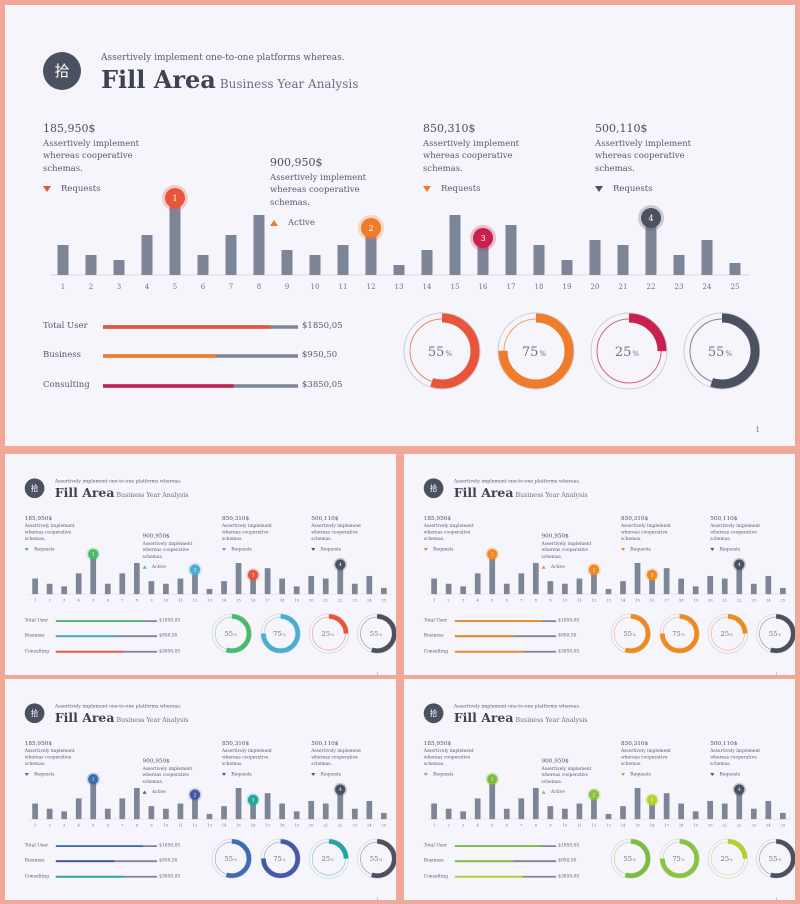 This screenshot has height=904, width=800. I want to click on tick-label: 20, so click(595, 287).